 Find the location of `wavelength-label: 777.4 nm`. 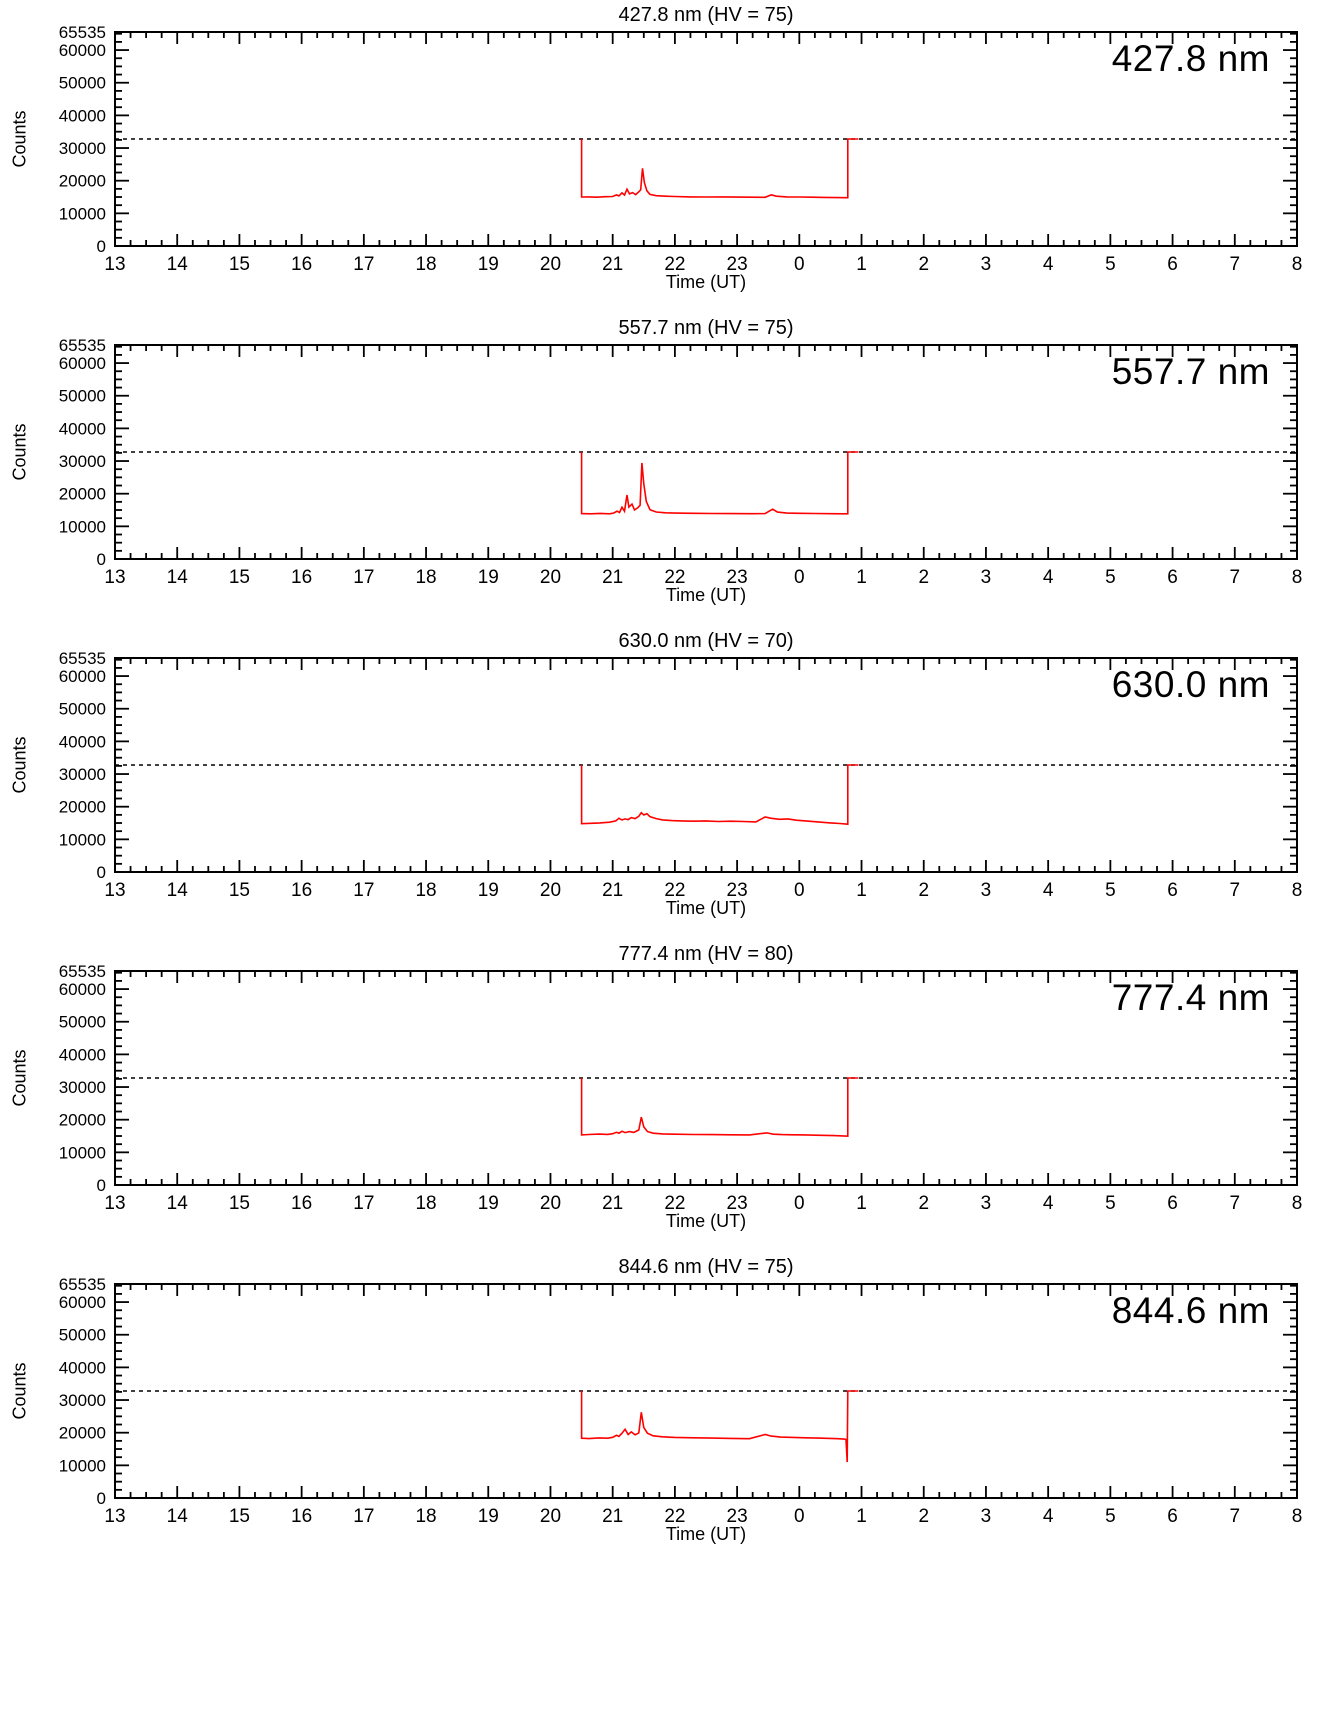

wavelength-label: 777.4 nm is located at coordinates (1190, 997).